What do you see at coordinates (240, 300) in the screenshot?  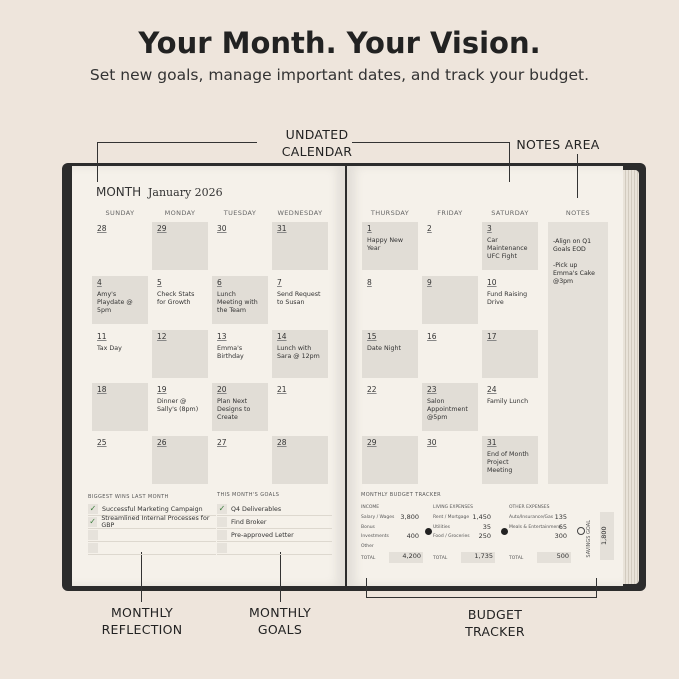 I see `calendar-day-cell: 6 Lunch Meeting with the Team` at bounding box center [240, 300].